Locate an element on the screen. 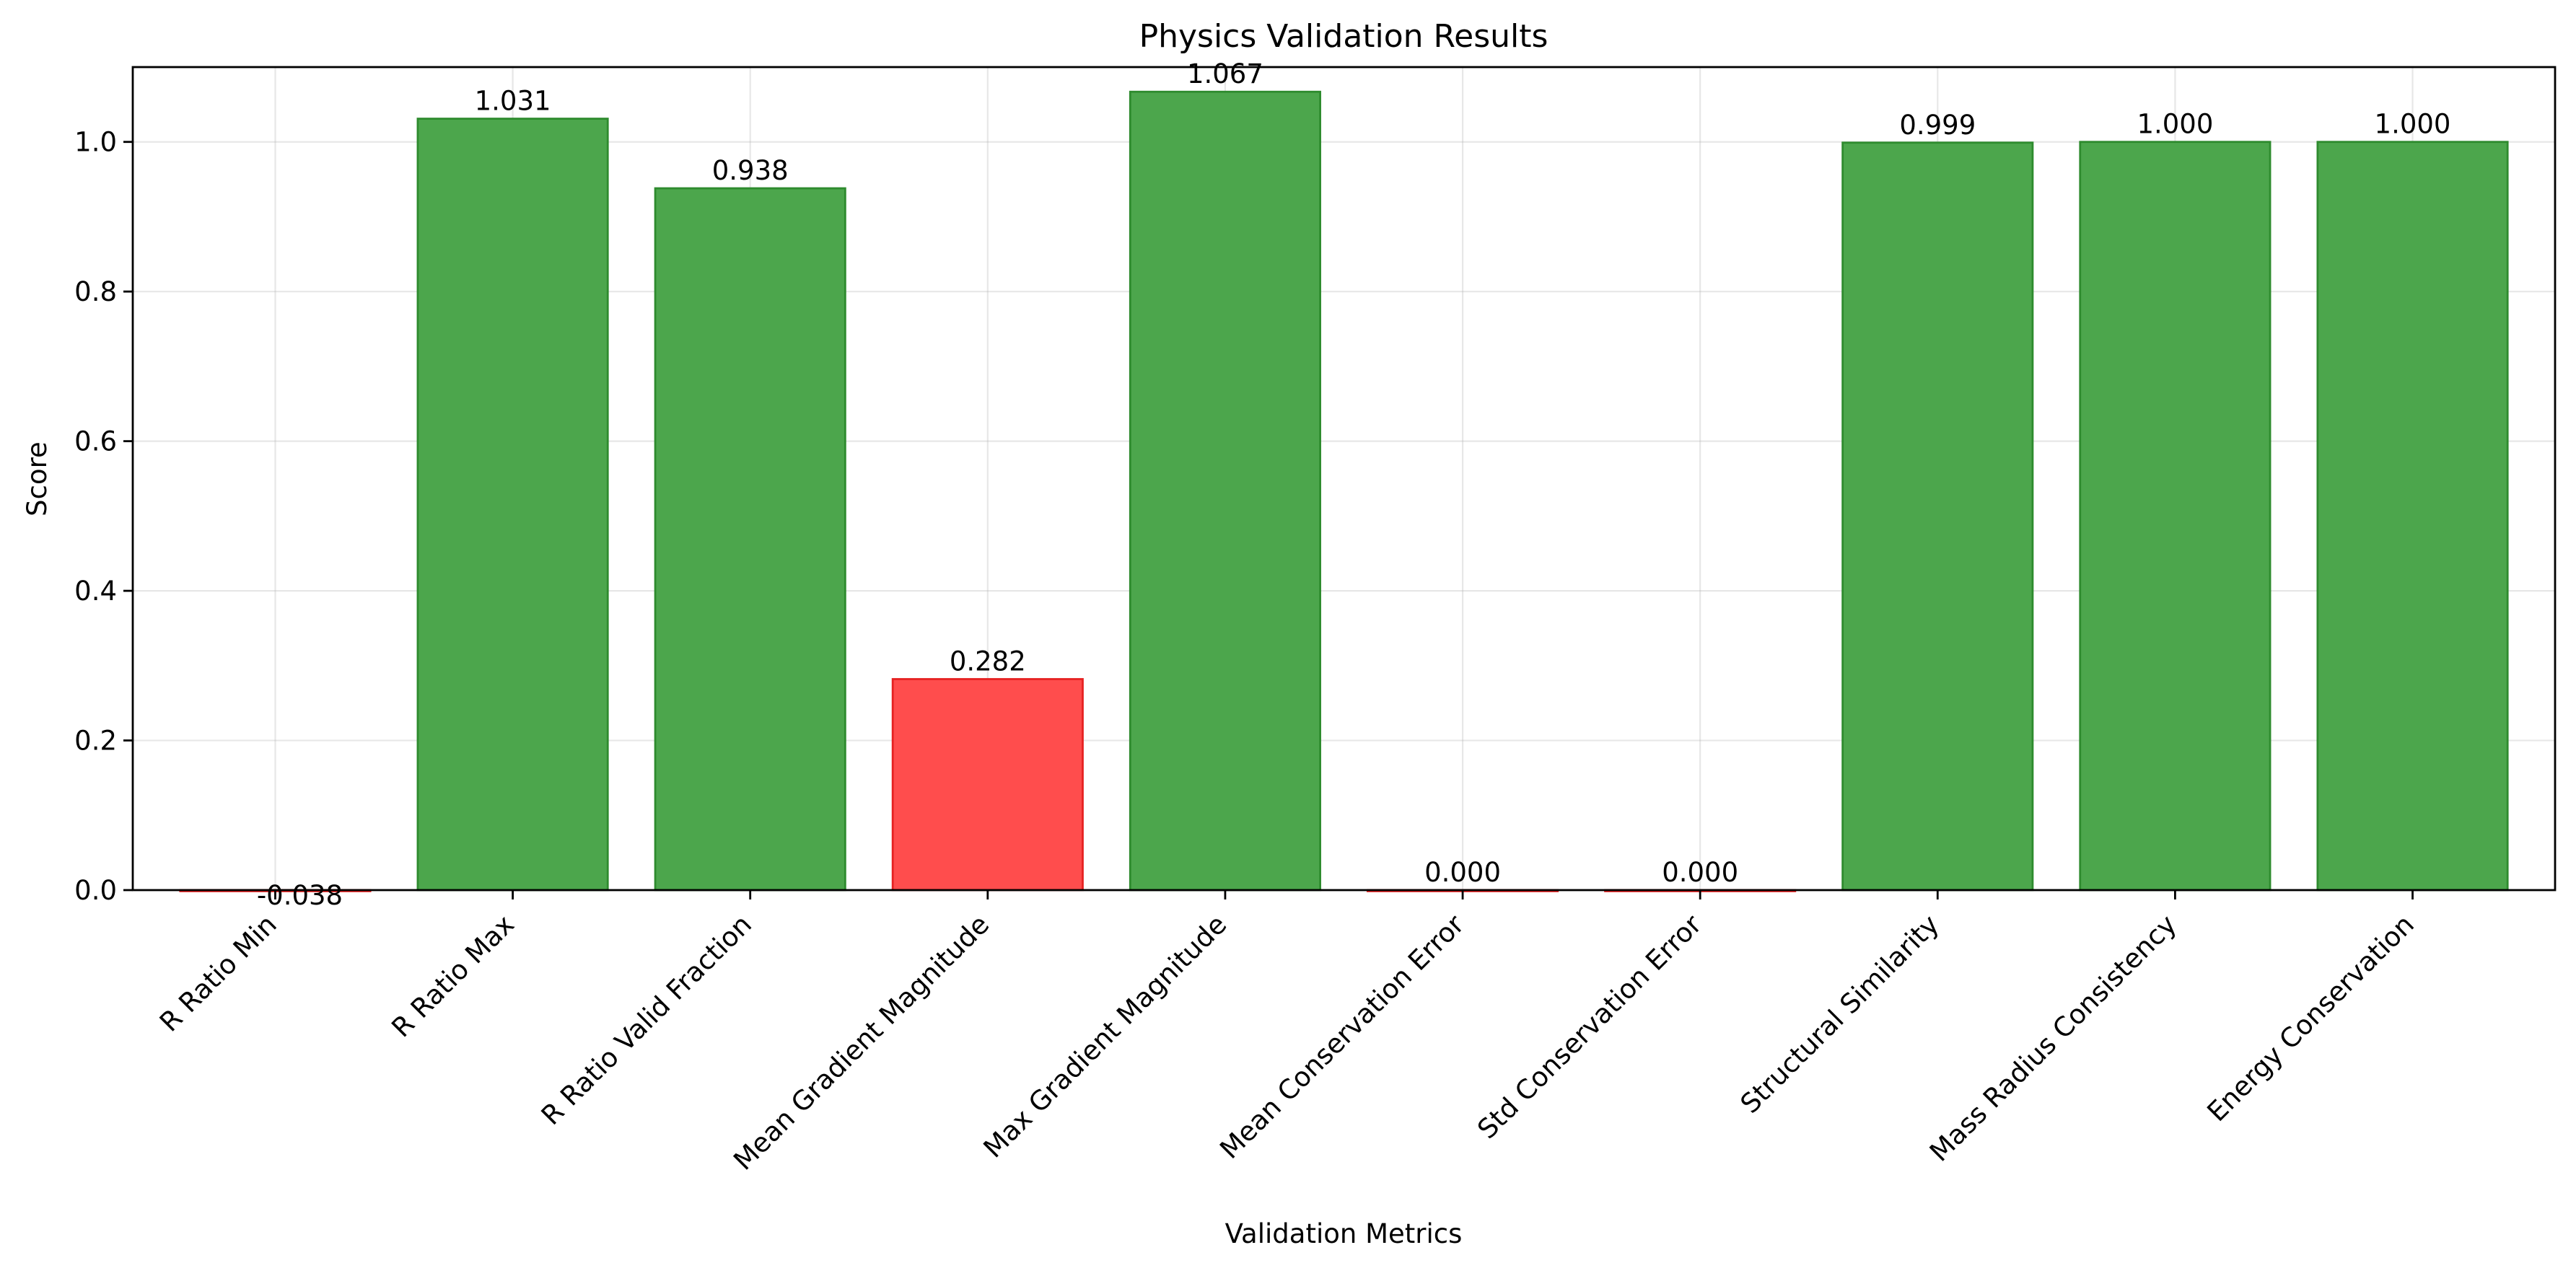 The height and width of the screenshot is (1276, 2576). y-tick-label: 0.4 is located at coordinates (95, 592).